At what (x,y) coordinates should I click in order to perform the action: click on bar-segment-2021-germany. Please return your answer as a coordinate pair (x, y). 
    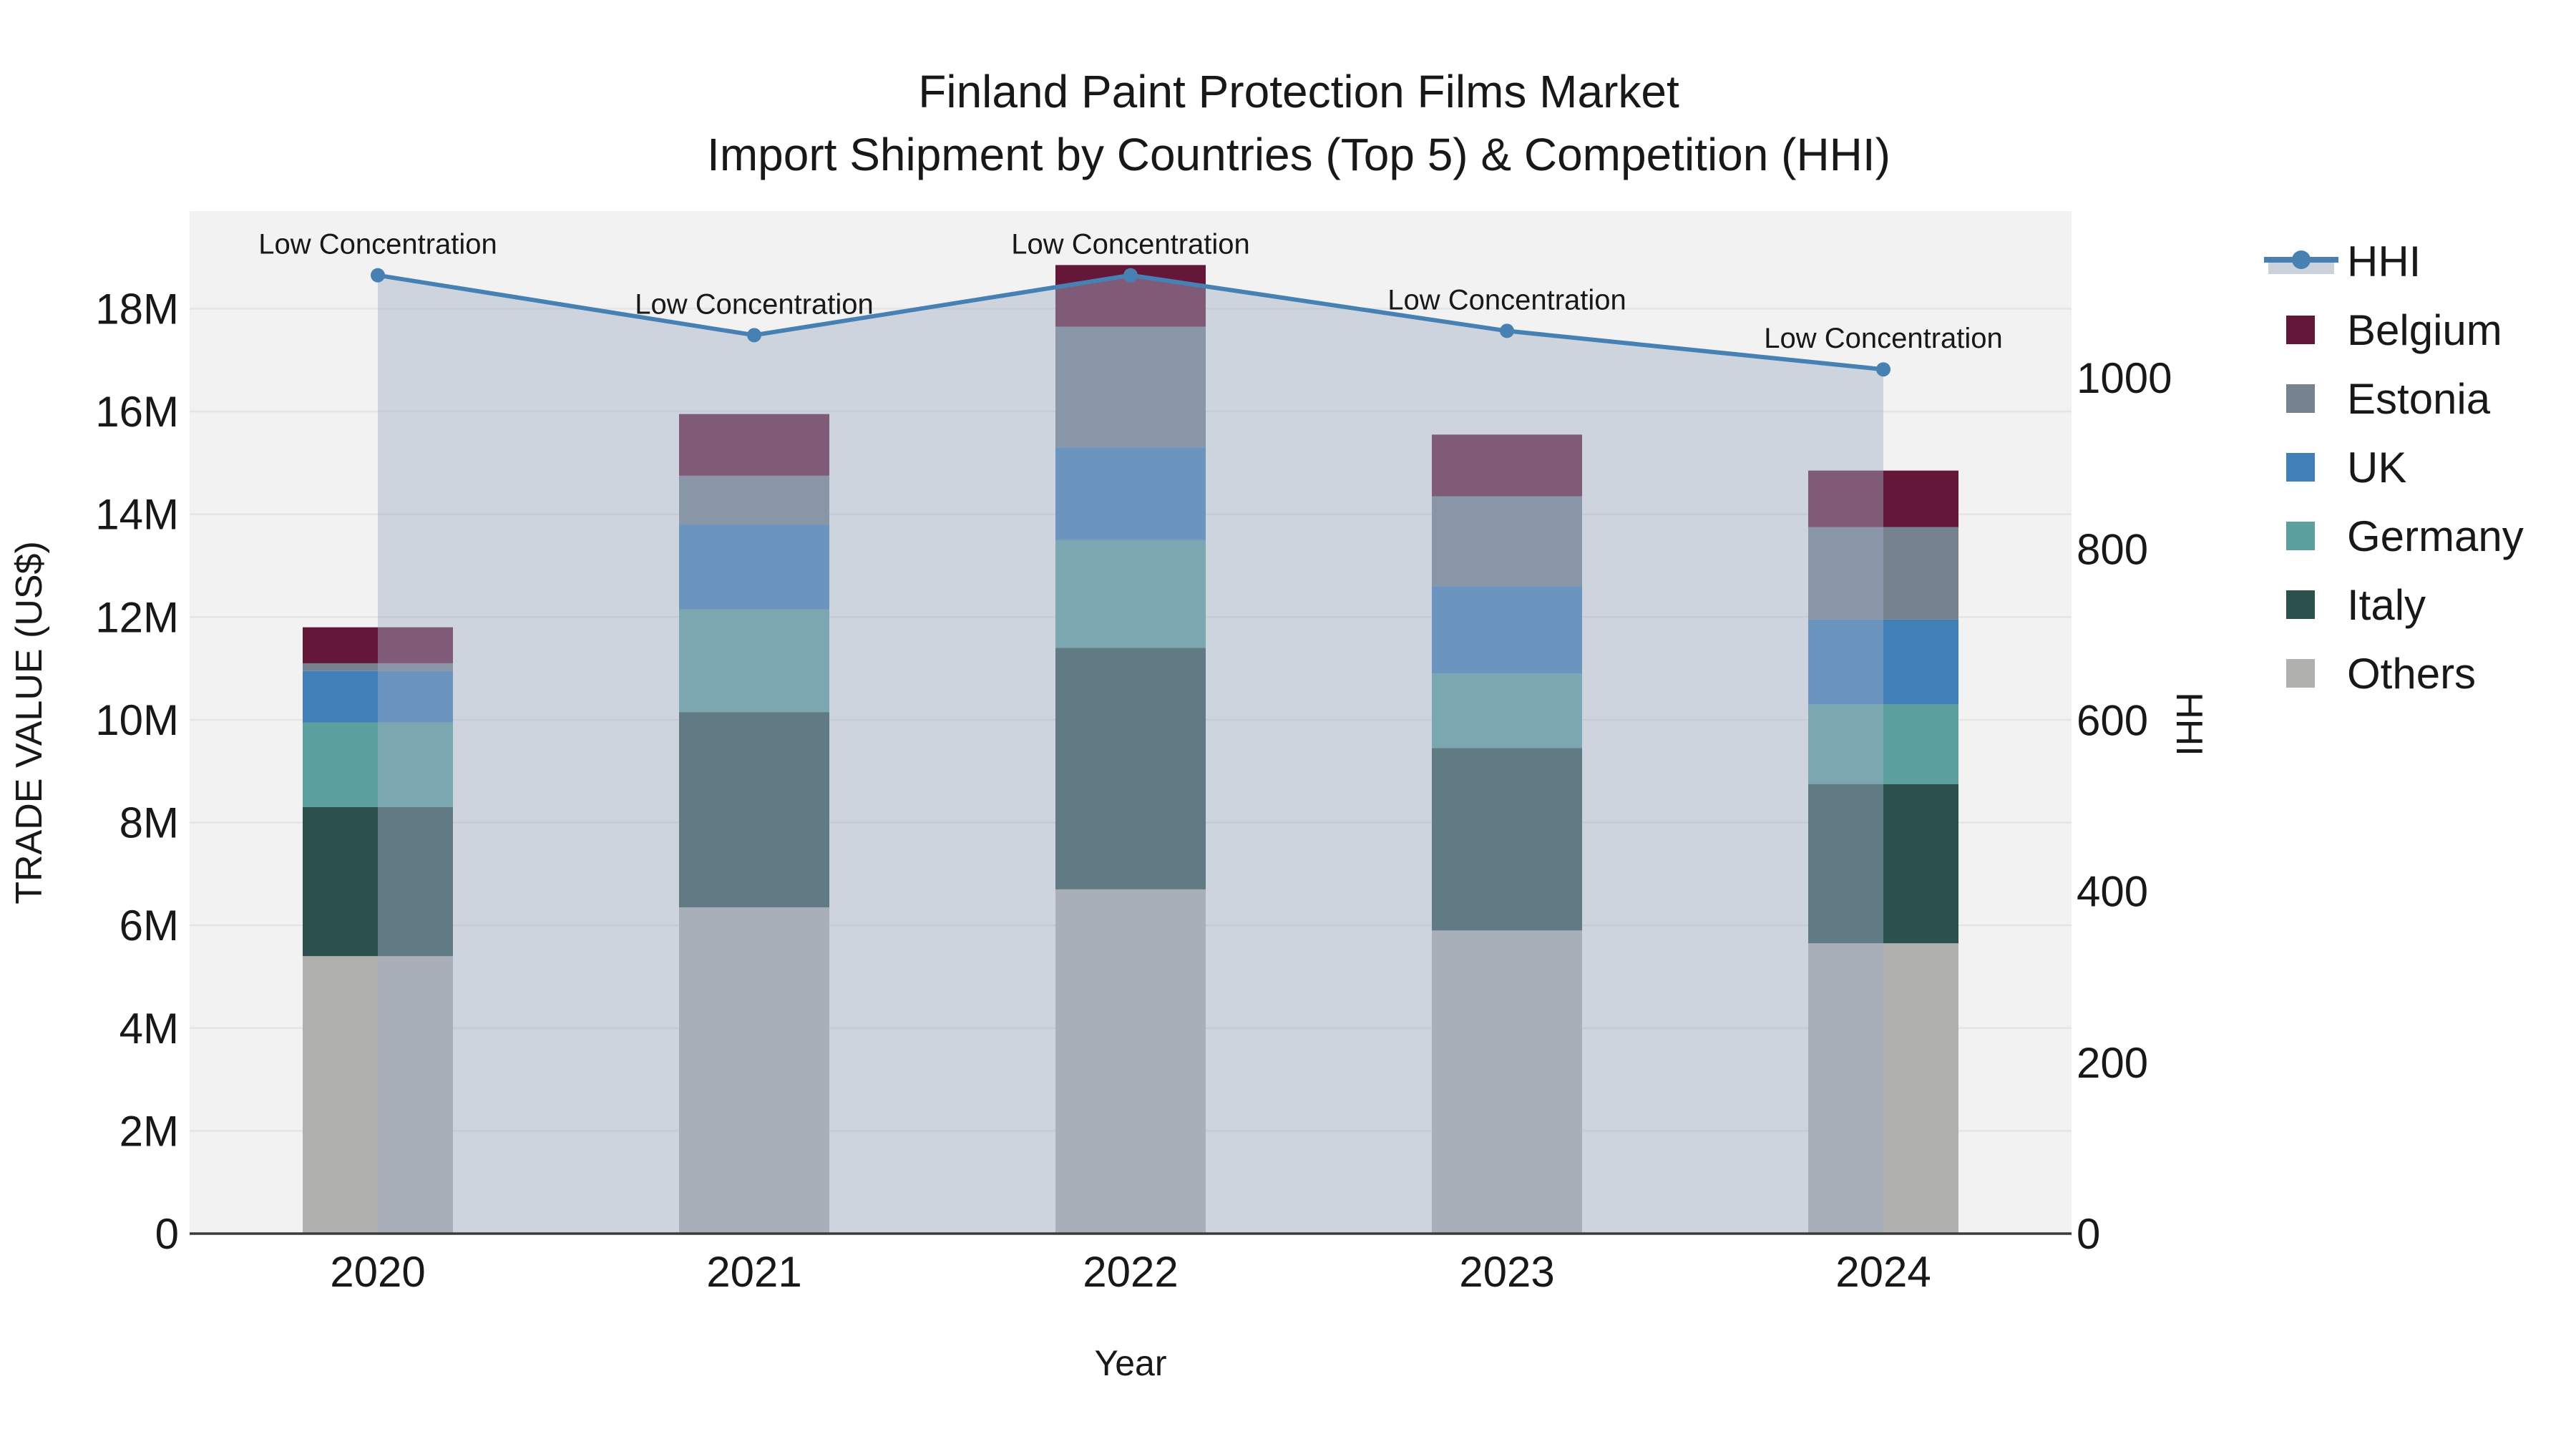
    Looking at the image, I should click on (754, 661).